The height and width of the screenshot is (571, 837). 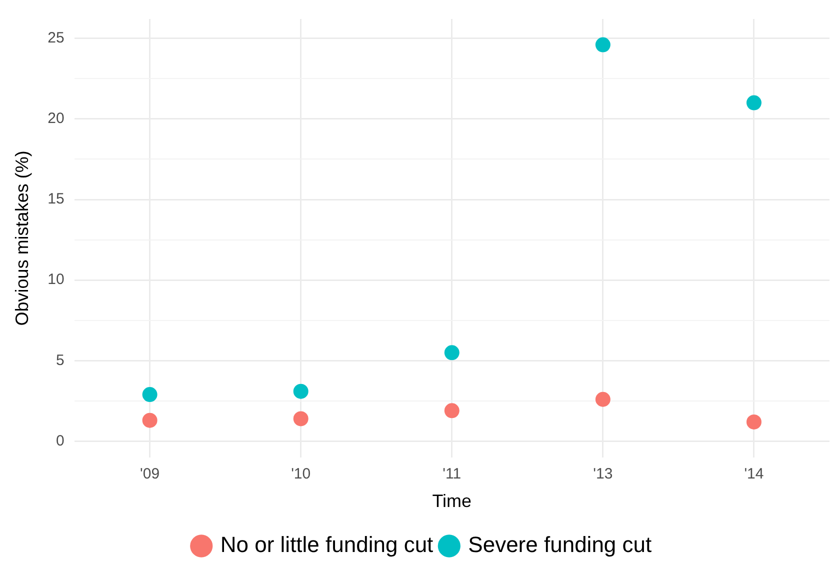 What do you see at coordinates (452, 501) in the screenshot?
I see `x-axis-title: Time` at bounding box center [452, 501].